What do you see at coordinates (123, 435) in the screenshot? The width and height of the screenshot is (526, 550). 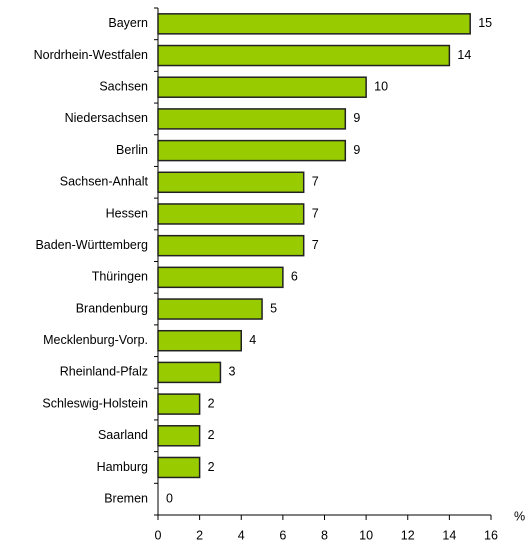 I see `y-tick-label: Saarland` at bounding box center [123, 435].